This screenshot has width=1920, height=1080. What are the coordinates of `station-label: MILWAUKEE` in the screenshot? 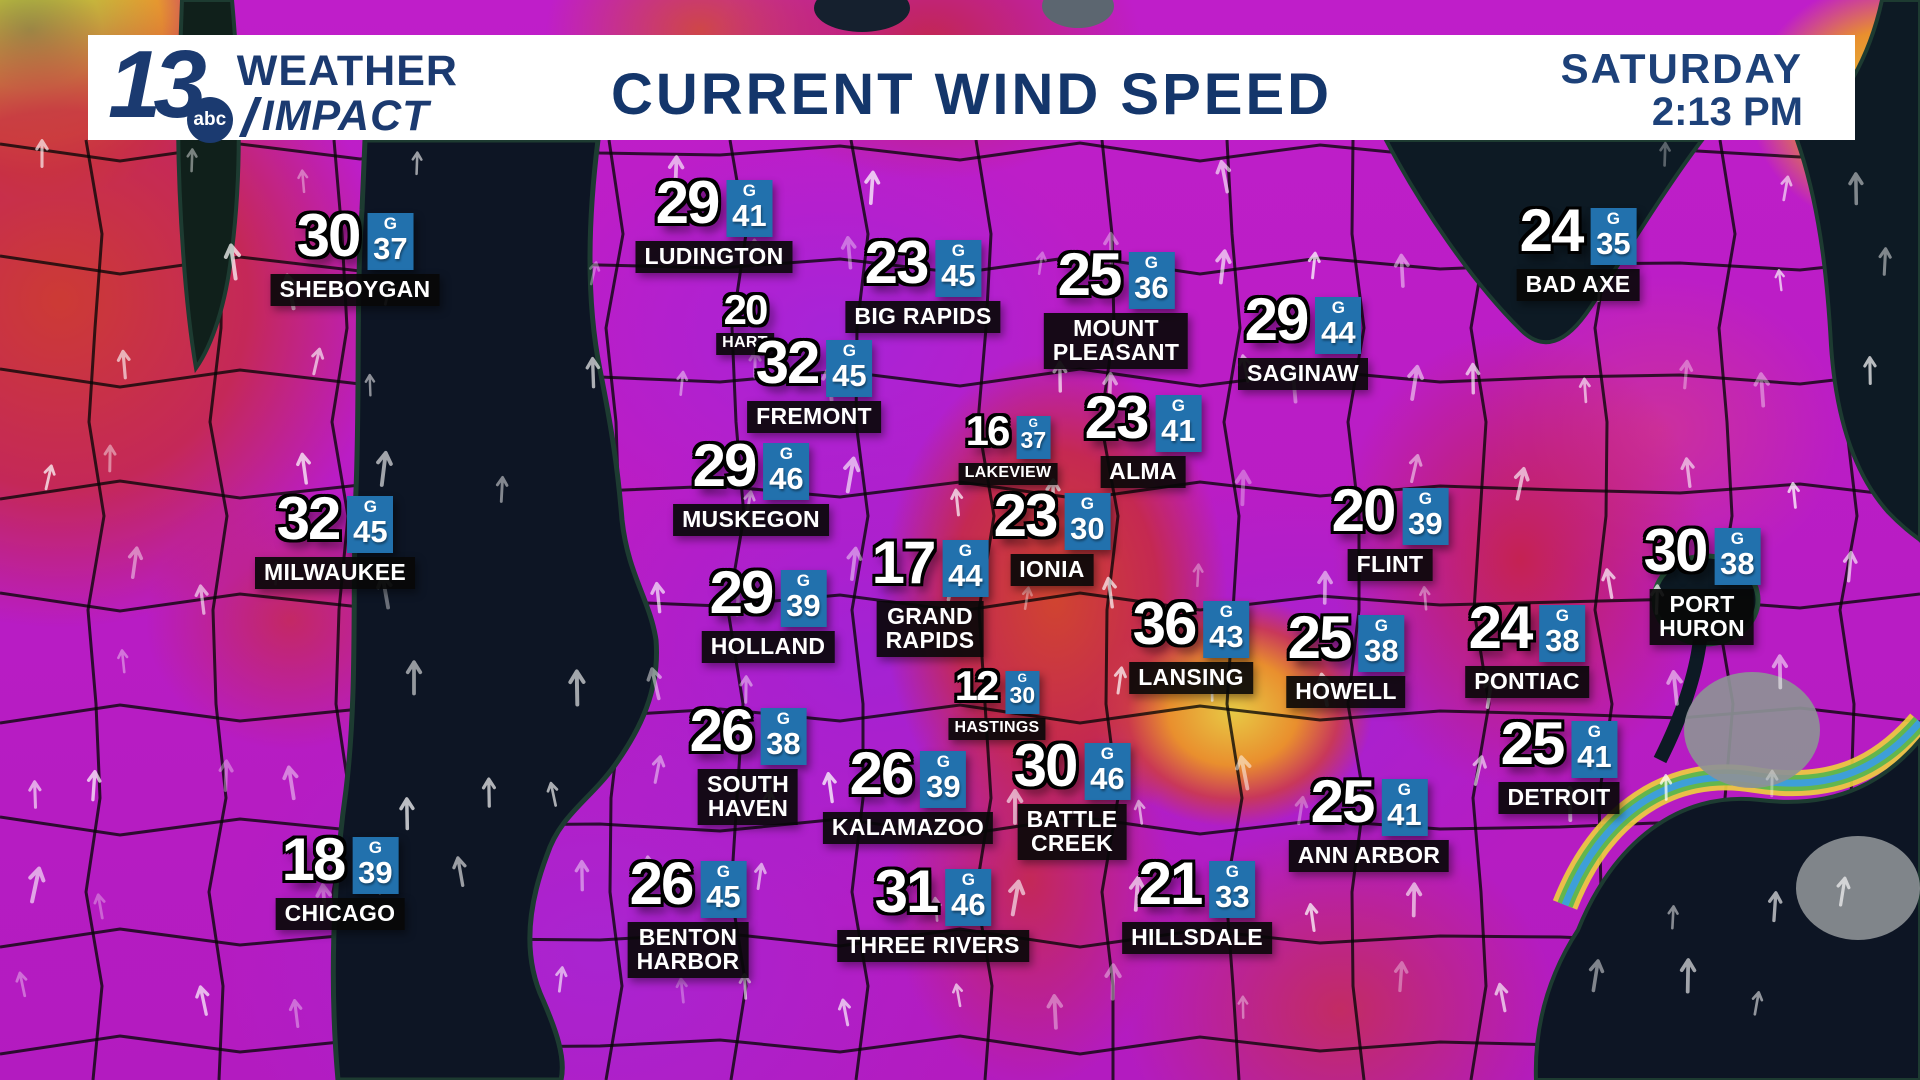 It's located at (335, 573).